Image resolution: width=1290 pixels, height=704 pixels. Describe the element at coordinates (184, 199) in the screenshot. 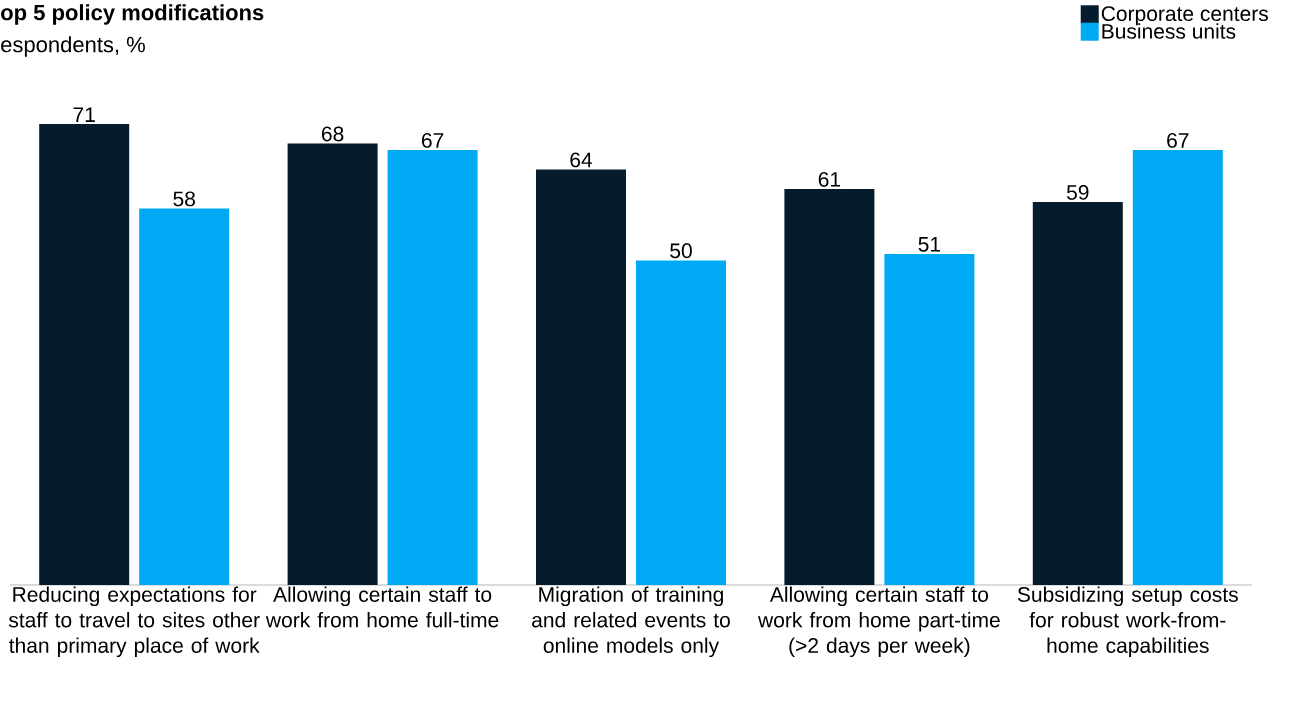

I see `data-label: 58` at that location.